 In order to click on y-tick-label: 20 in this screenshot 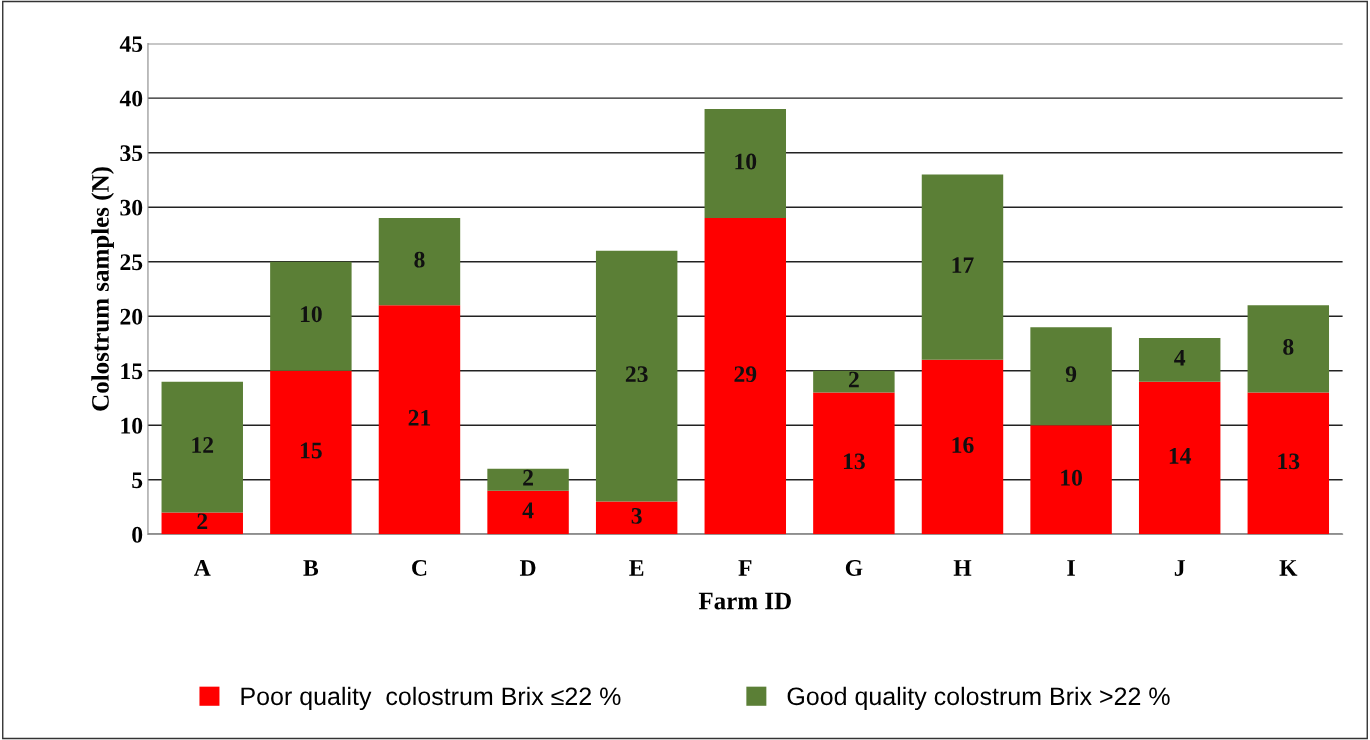, I will do `click(131, 316)`.